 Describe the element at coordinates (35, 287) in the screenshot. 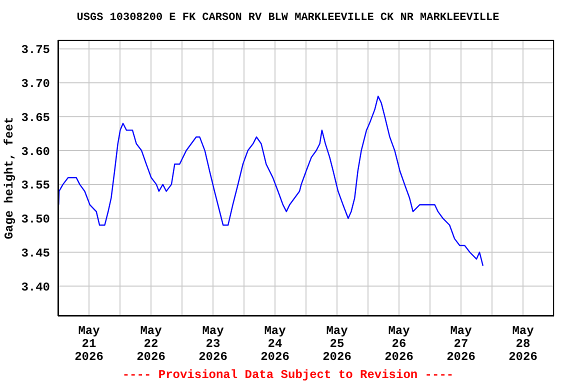

I see `y-tick-label: 3.40` at that location.